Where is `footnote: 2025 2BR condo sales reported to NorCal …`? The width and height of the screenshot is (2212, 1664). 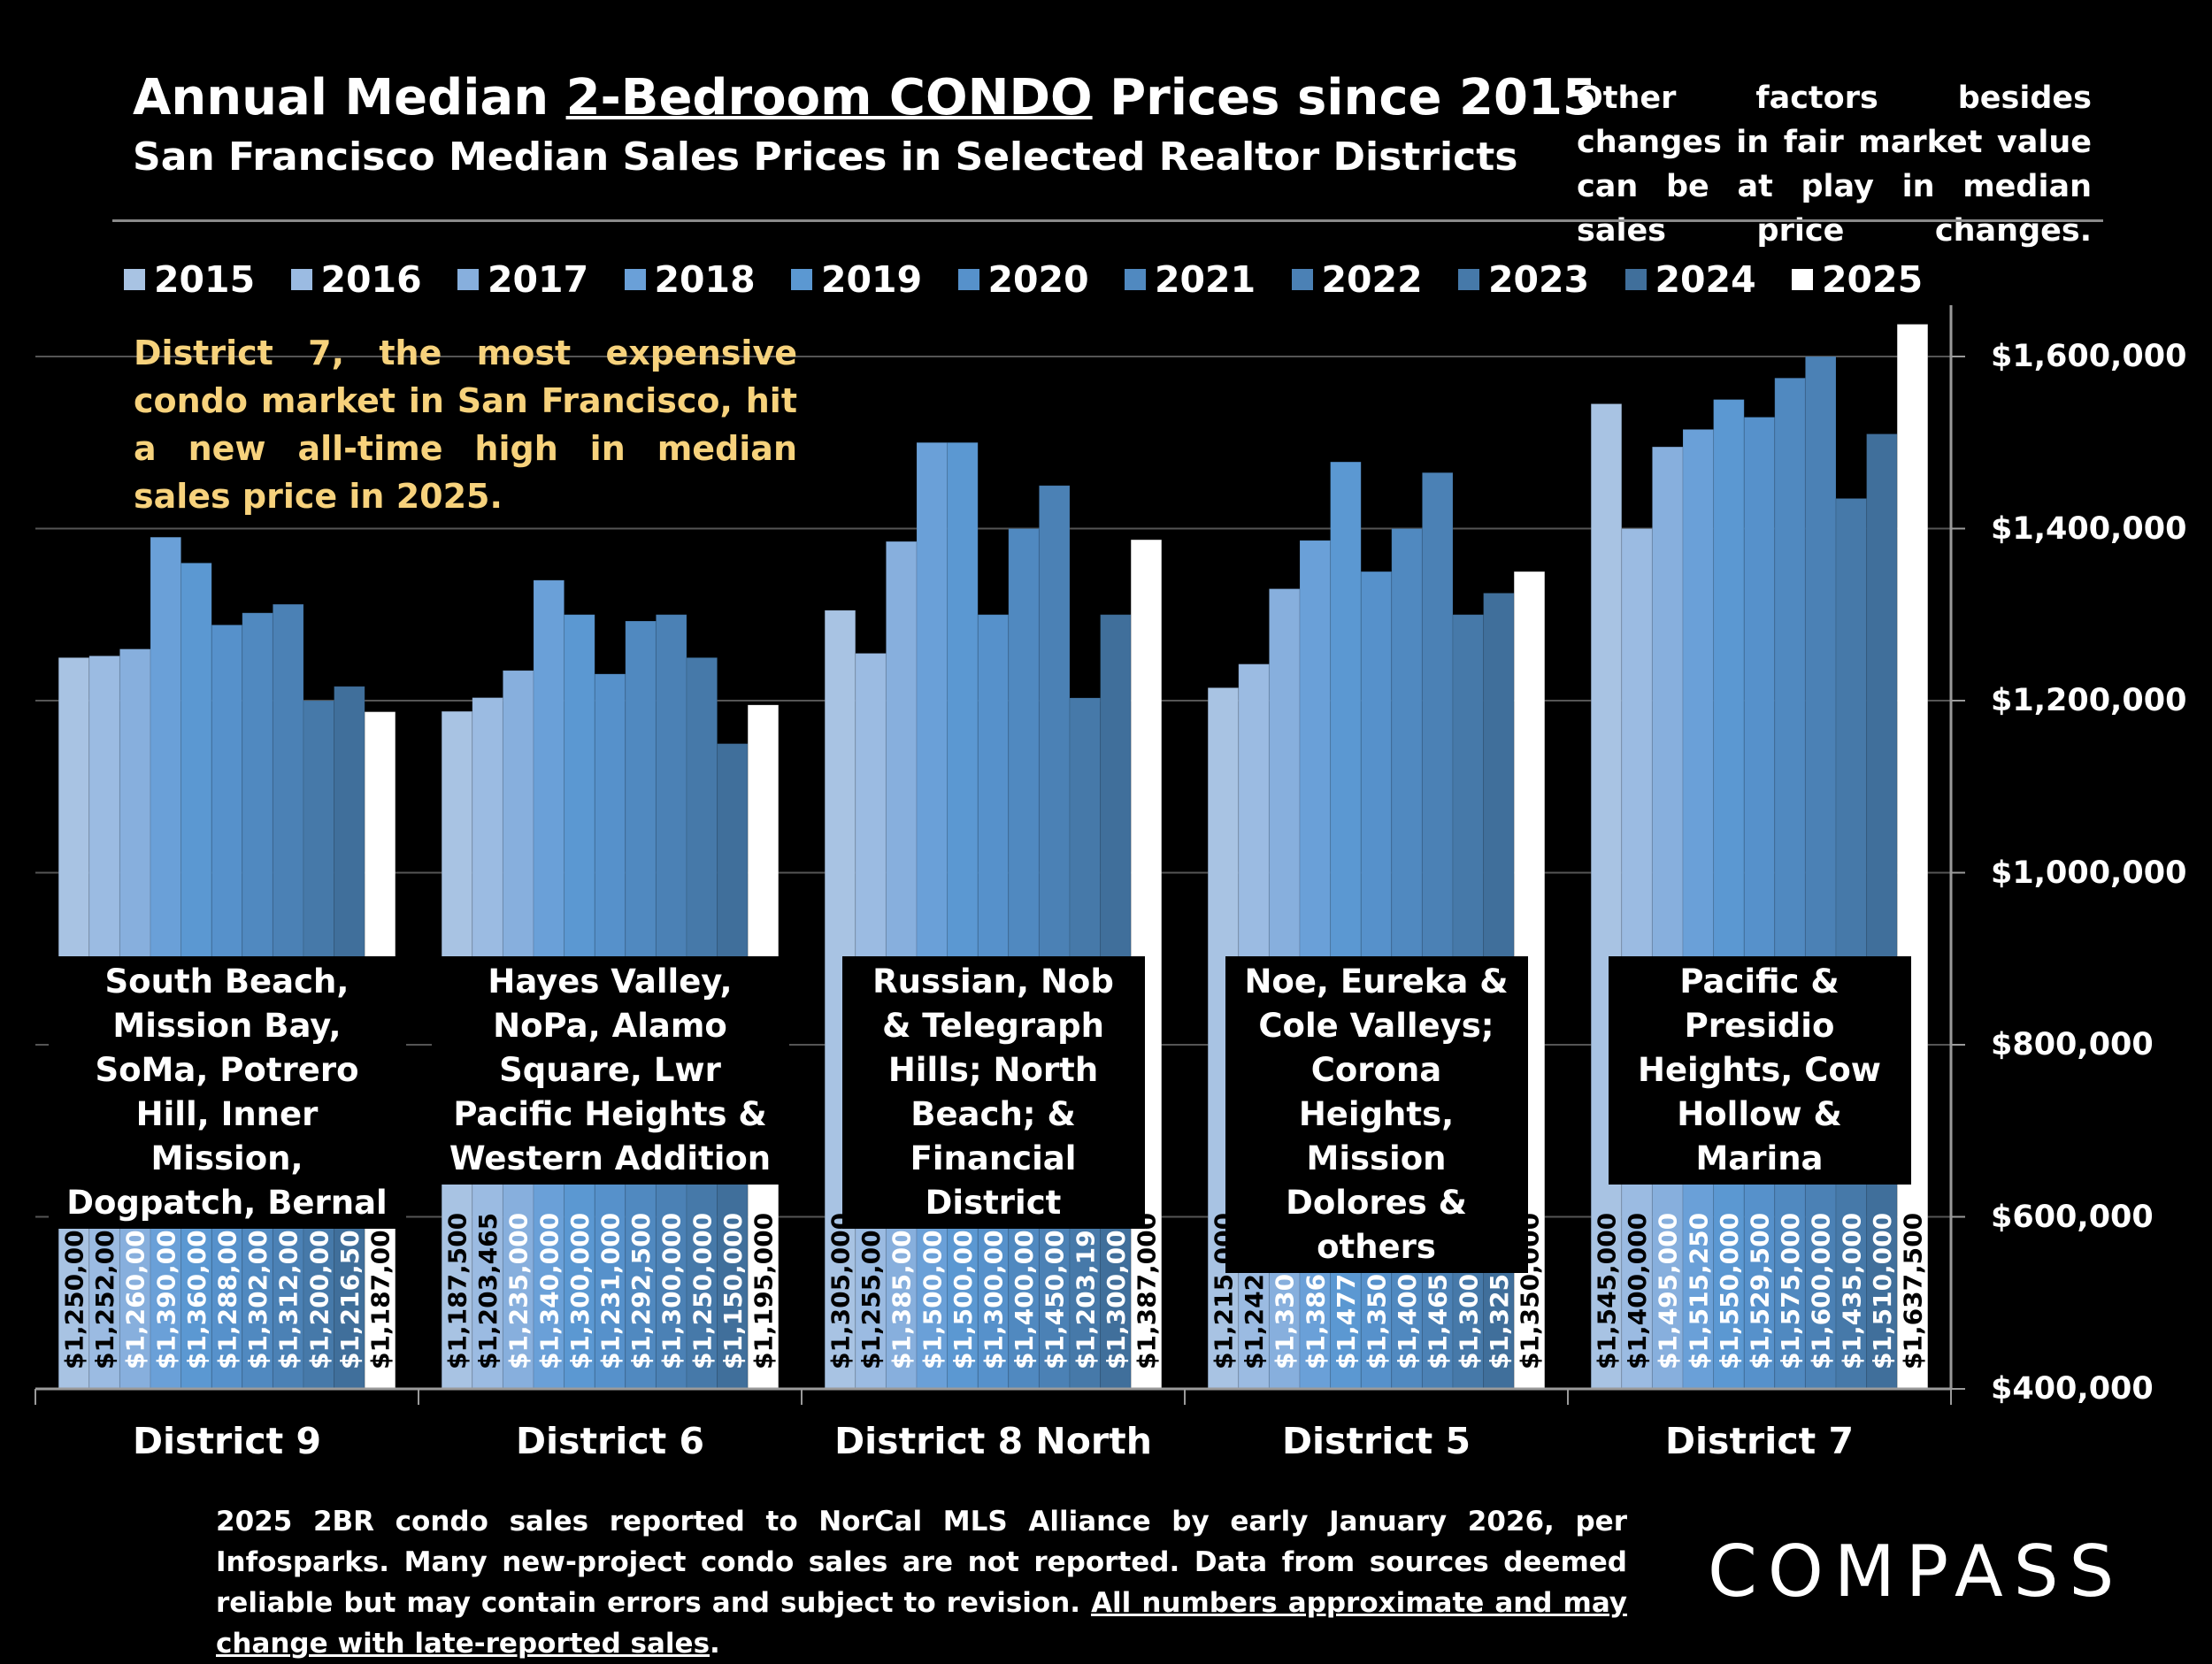
footnote: 2025 2BR condo sales reported to NorCal … is located at coordinates (922, 1582).